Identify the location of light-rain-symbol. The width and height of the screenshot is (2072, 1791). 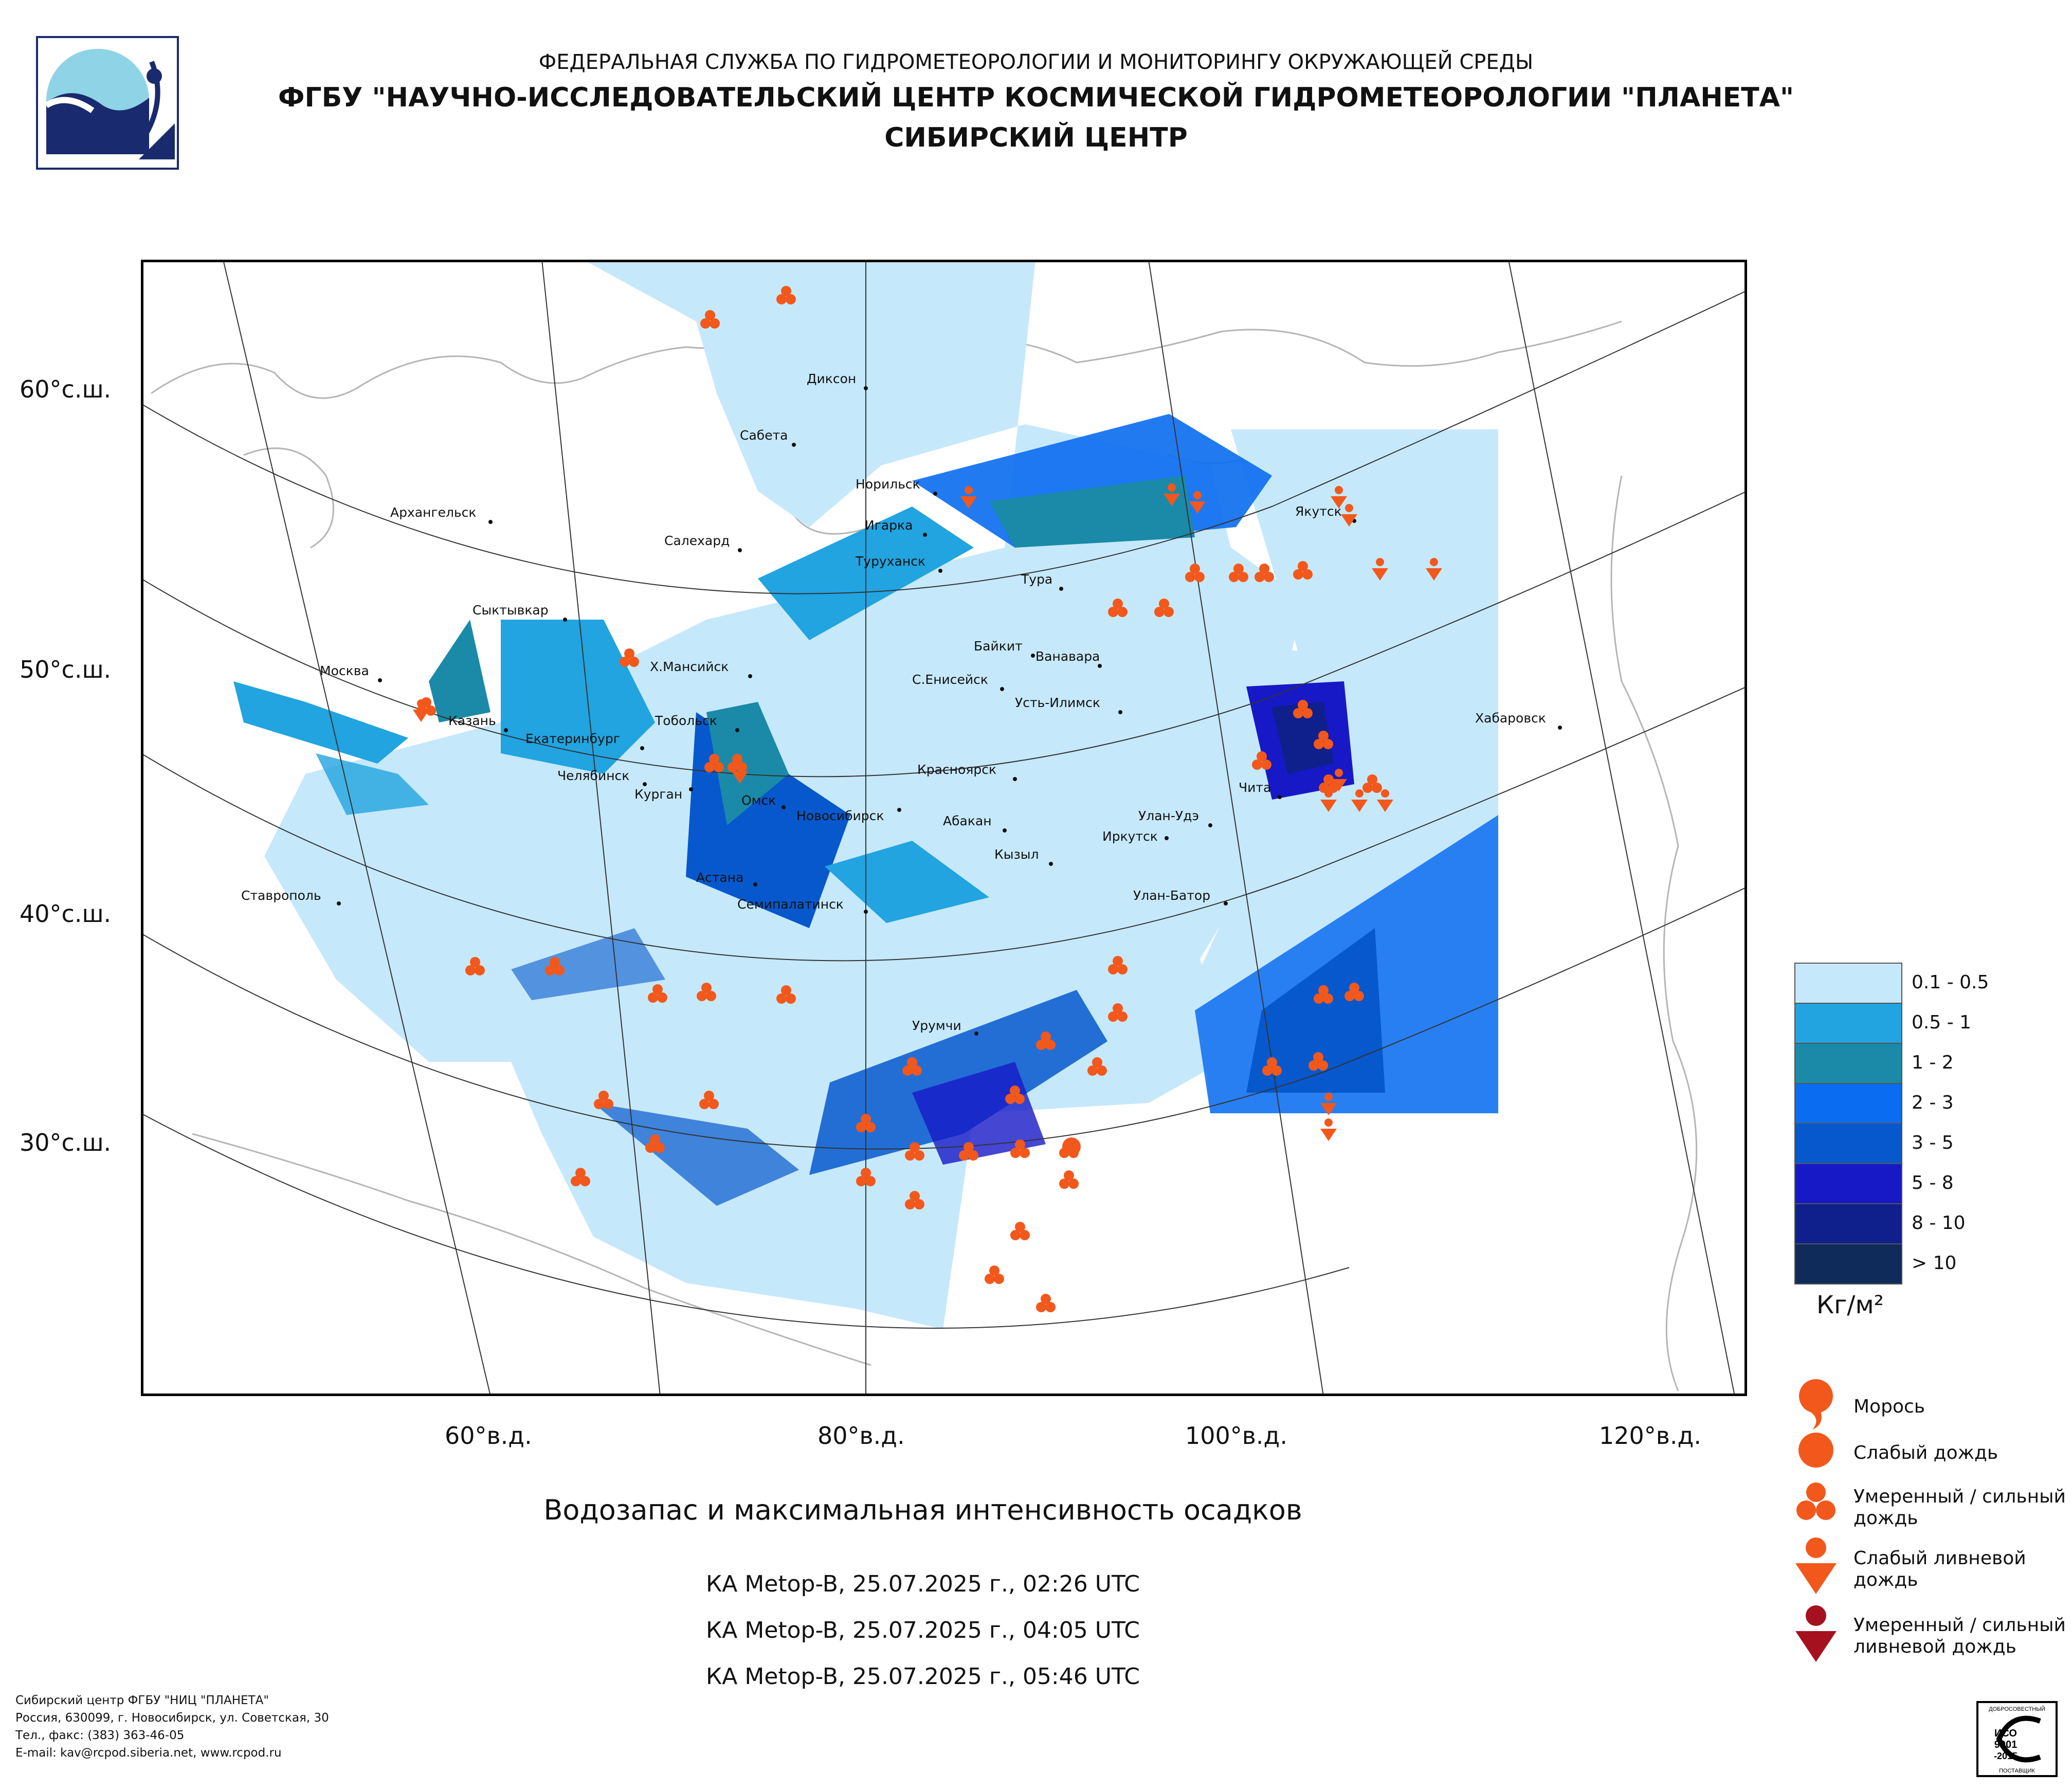
(1071, 1146).